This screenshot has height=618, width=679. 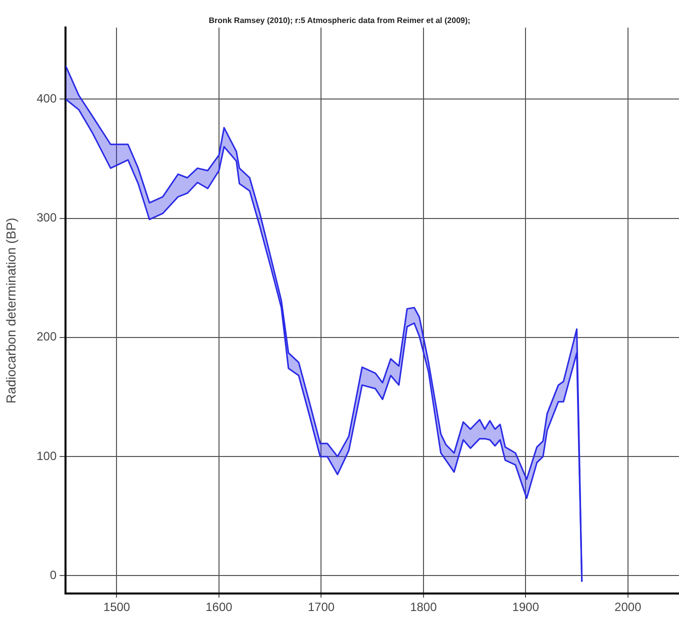 What do you see at coordinates (53, 575) in the screenshot?
I see `y-tick-label: 0` at bounding box center [53, 575].